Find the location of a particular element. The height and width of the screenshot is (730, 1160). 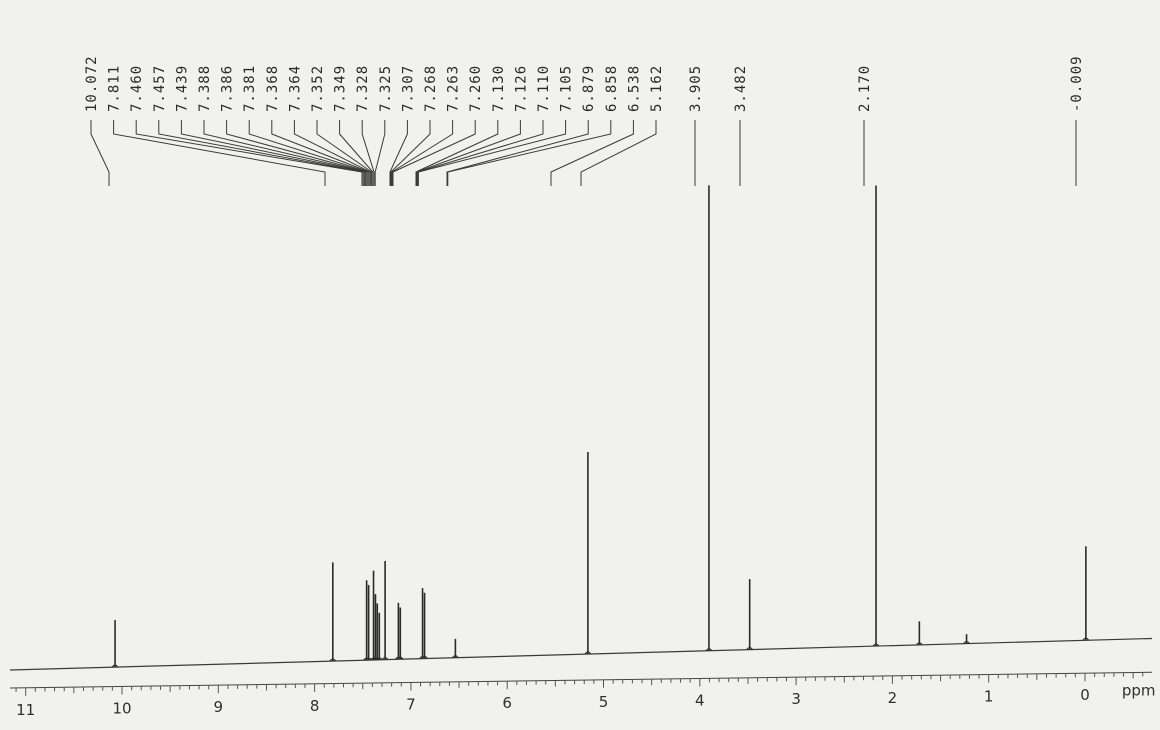

peak-label-13: 7.325 is located at coordinates (386, 88).